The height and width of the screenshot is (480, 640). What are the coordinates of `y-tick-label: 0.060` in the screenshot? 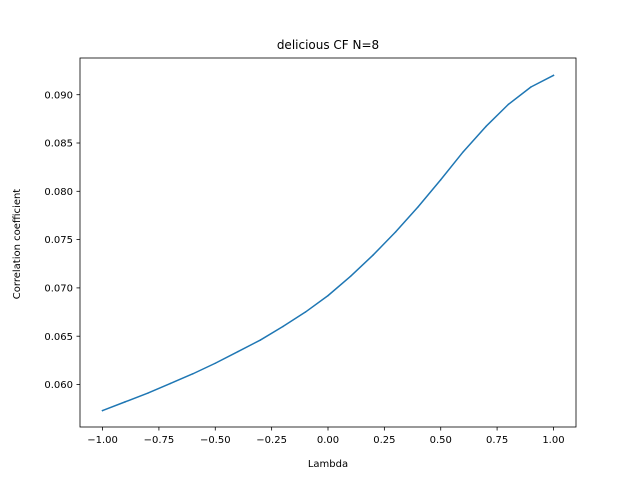 It's located at (58, 385).